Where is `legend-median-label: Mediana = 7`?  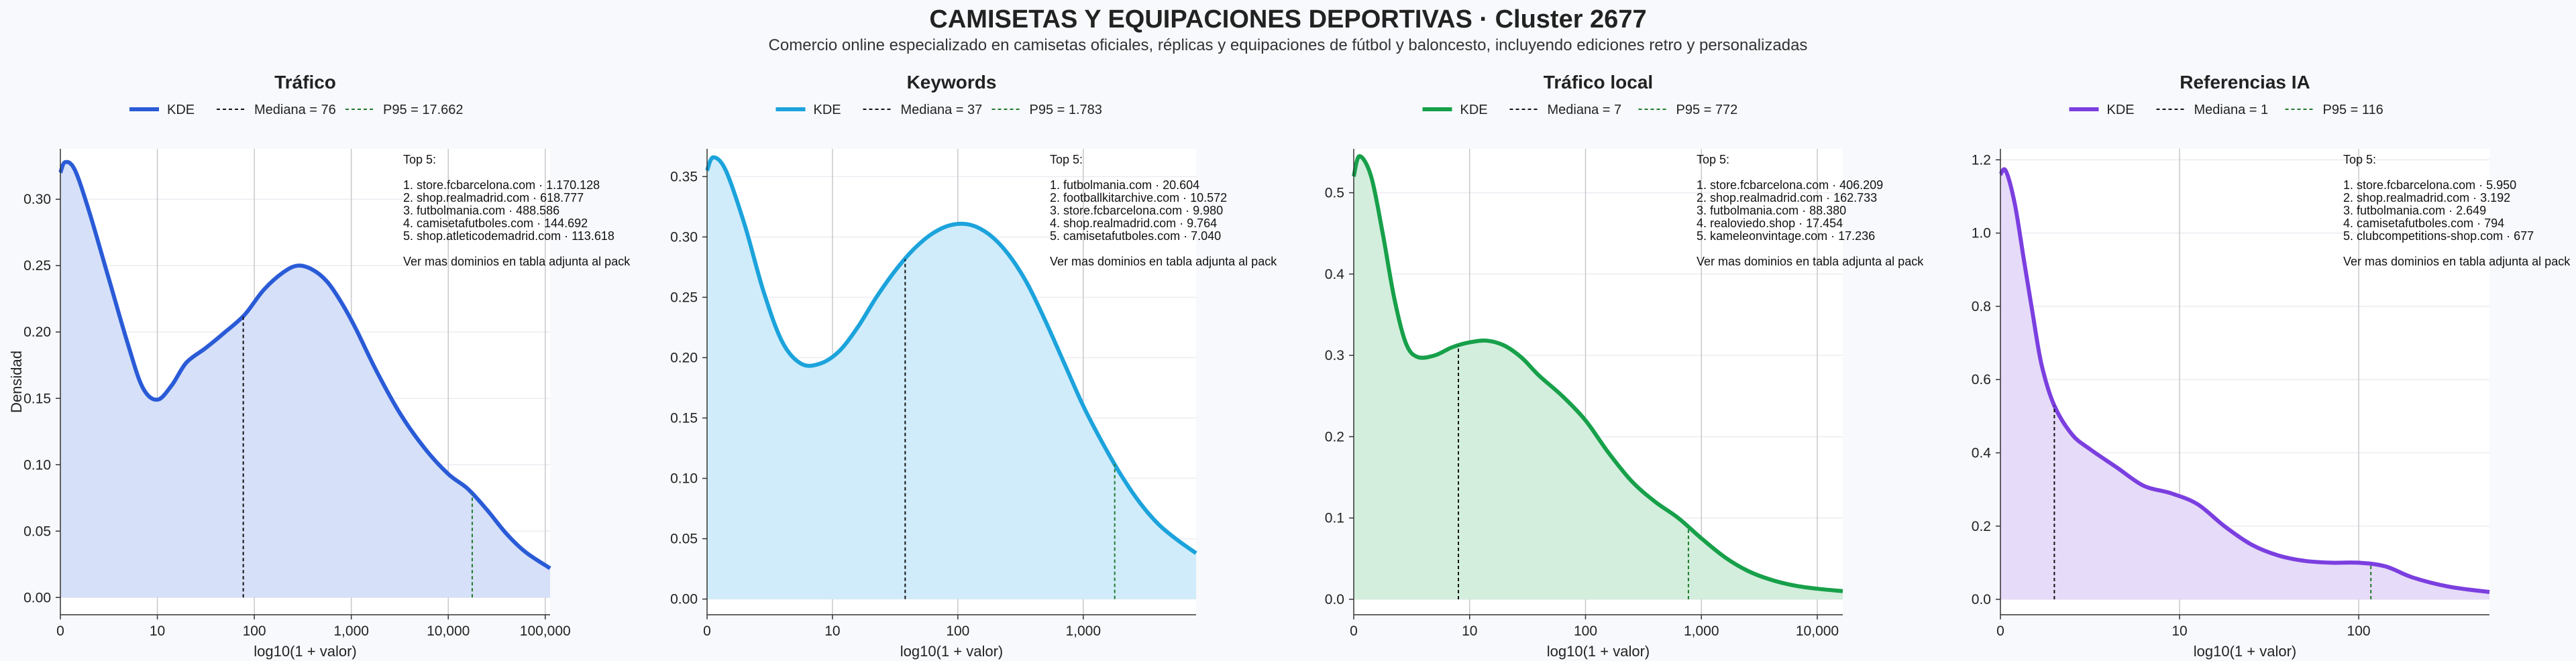
legend-median-label: Mediana = 7 is located at coordinates (1585, 110).